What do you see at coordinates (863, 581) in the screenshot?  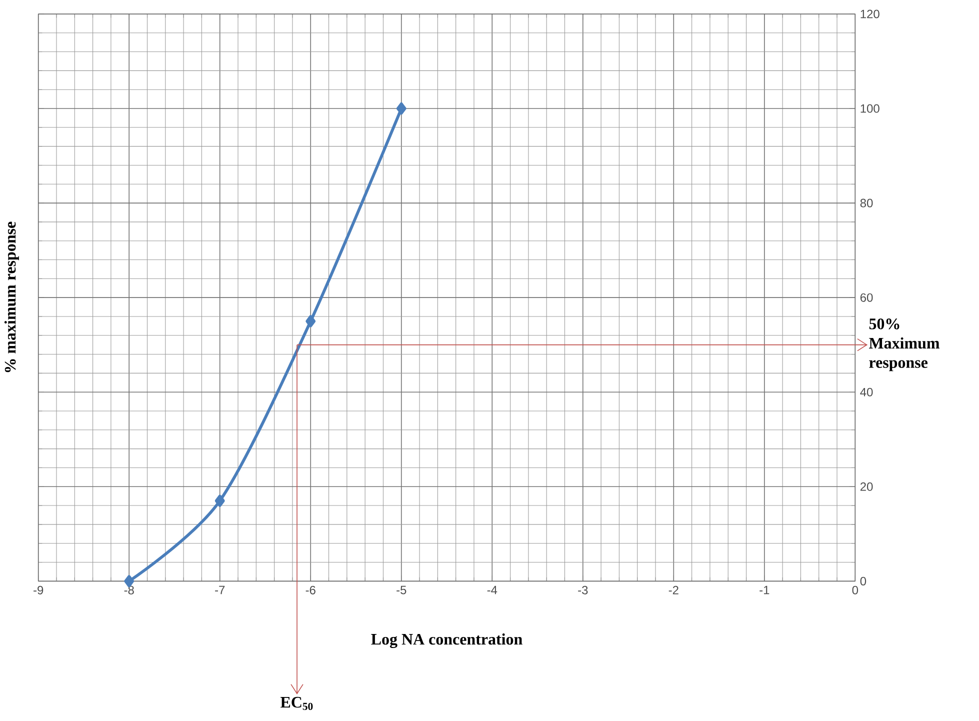 I see `y-tick-label: 0` at bounding box center [863, 581].